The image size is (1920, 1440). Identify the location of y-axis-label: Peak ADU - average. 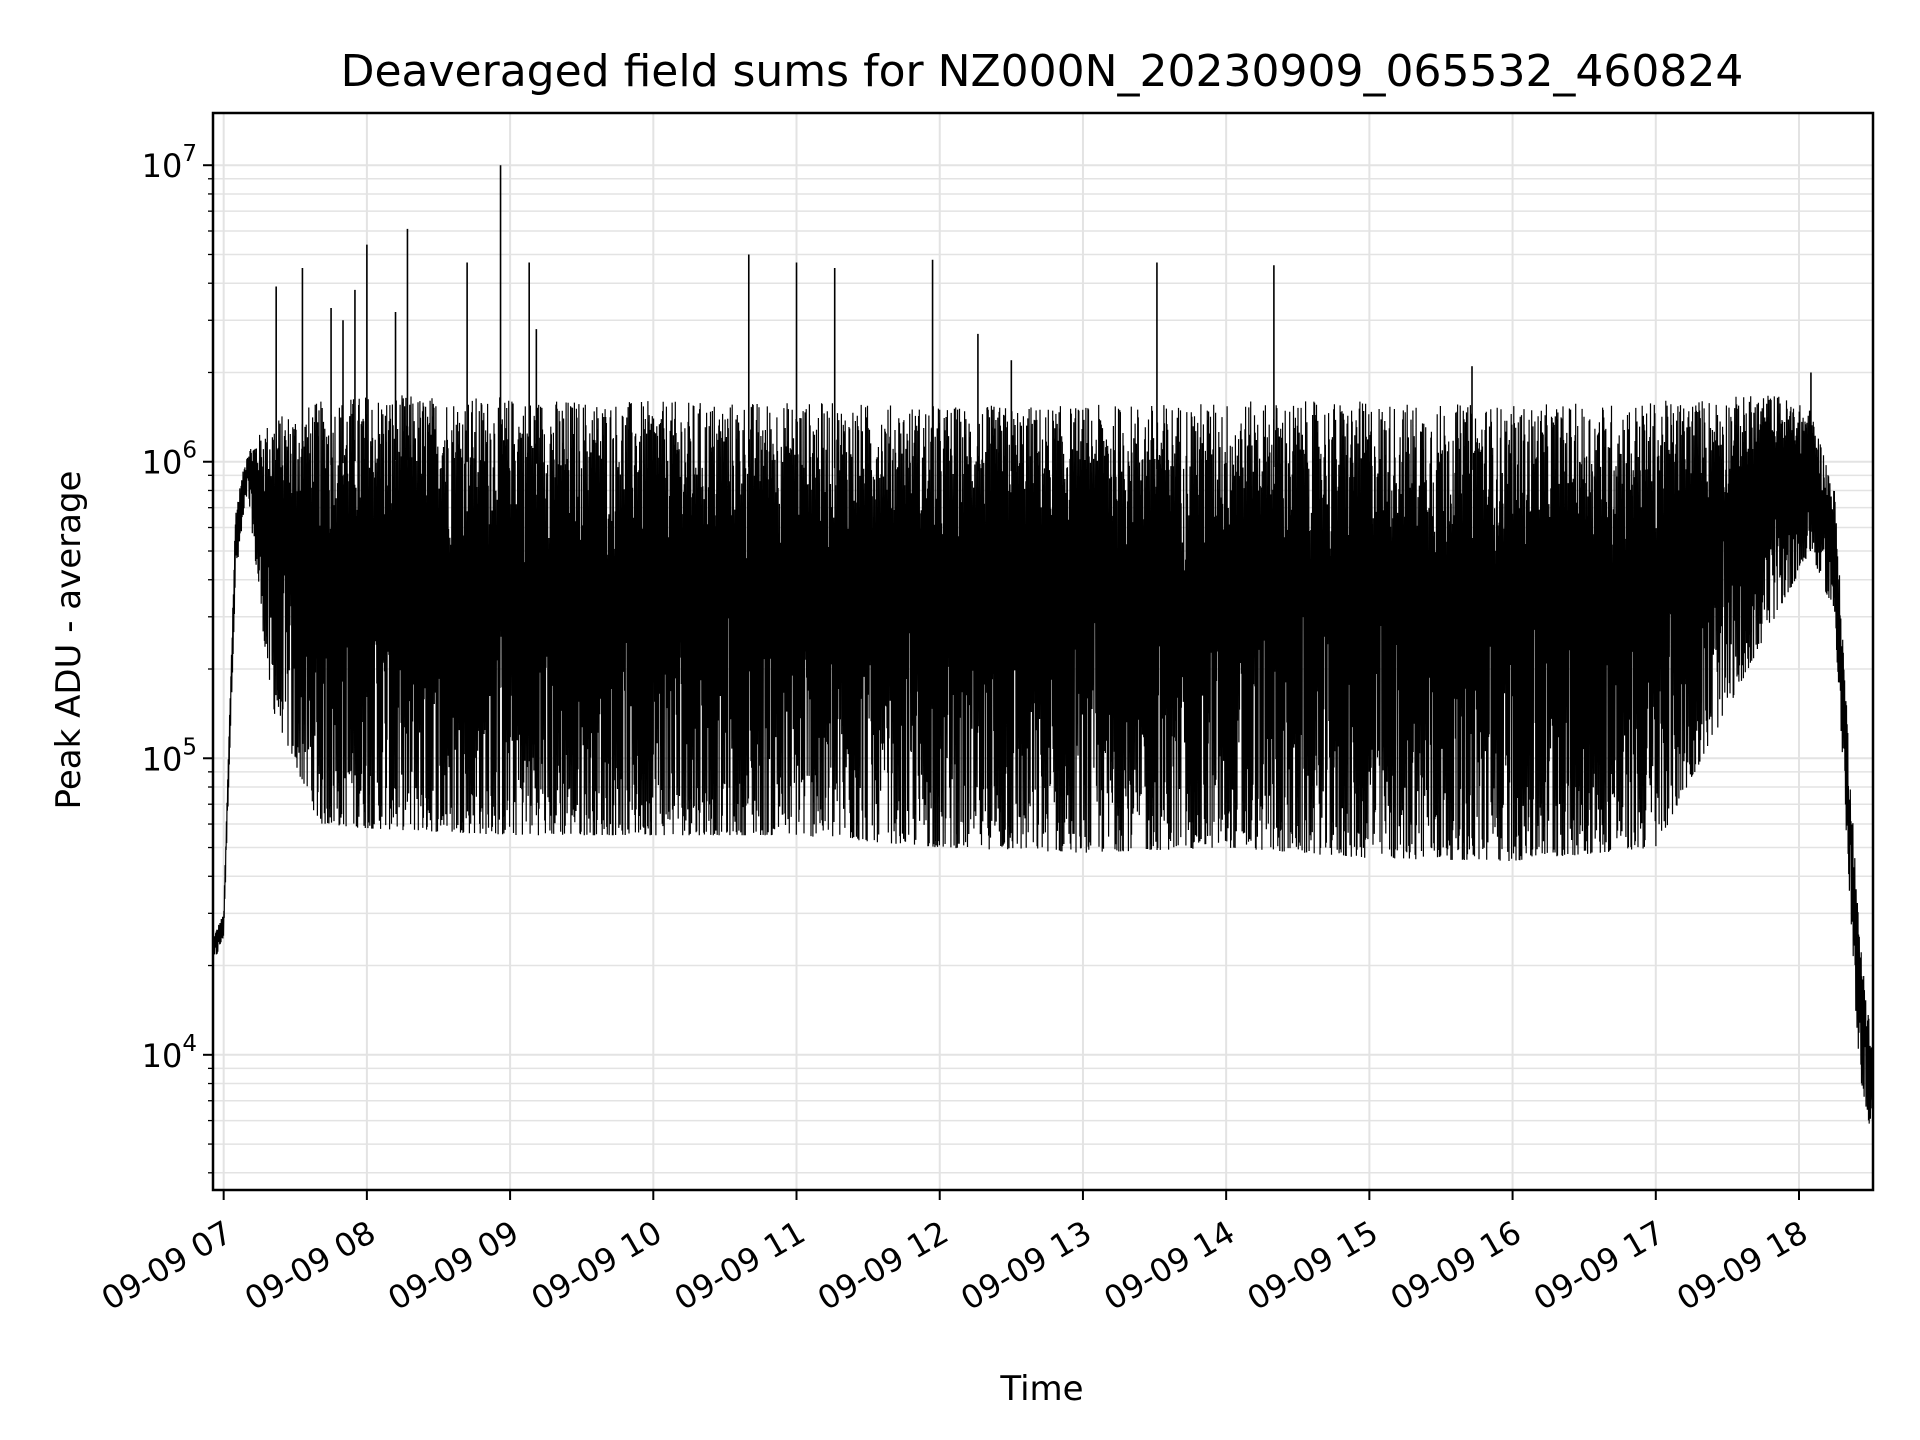
(69, 640).